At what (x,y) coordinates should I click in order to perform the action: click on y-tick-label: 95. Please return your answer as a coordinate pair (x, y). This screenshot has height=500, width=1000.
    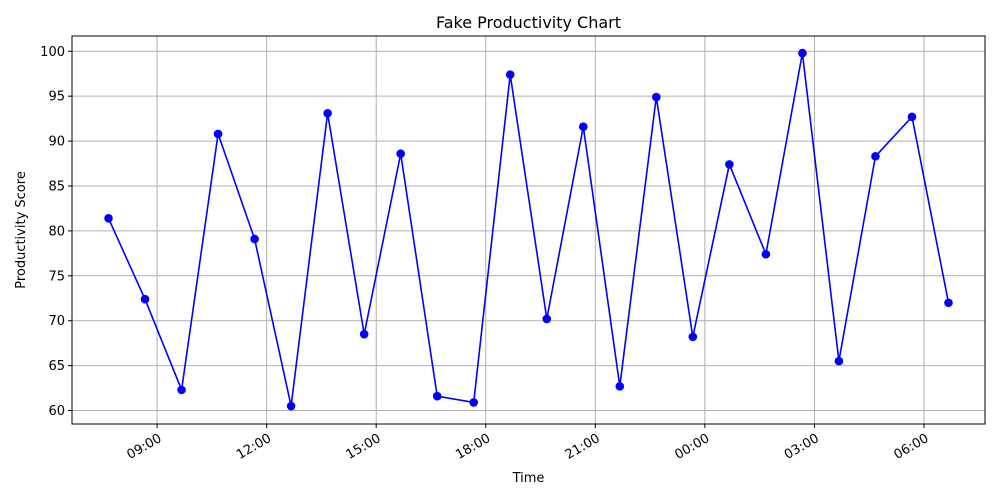
    Looking at the image, I should click on (56, 97).